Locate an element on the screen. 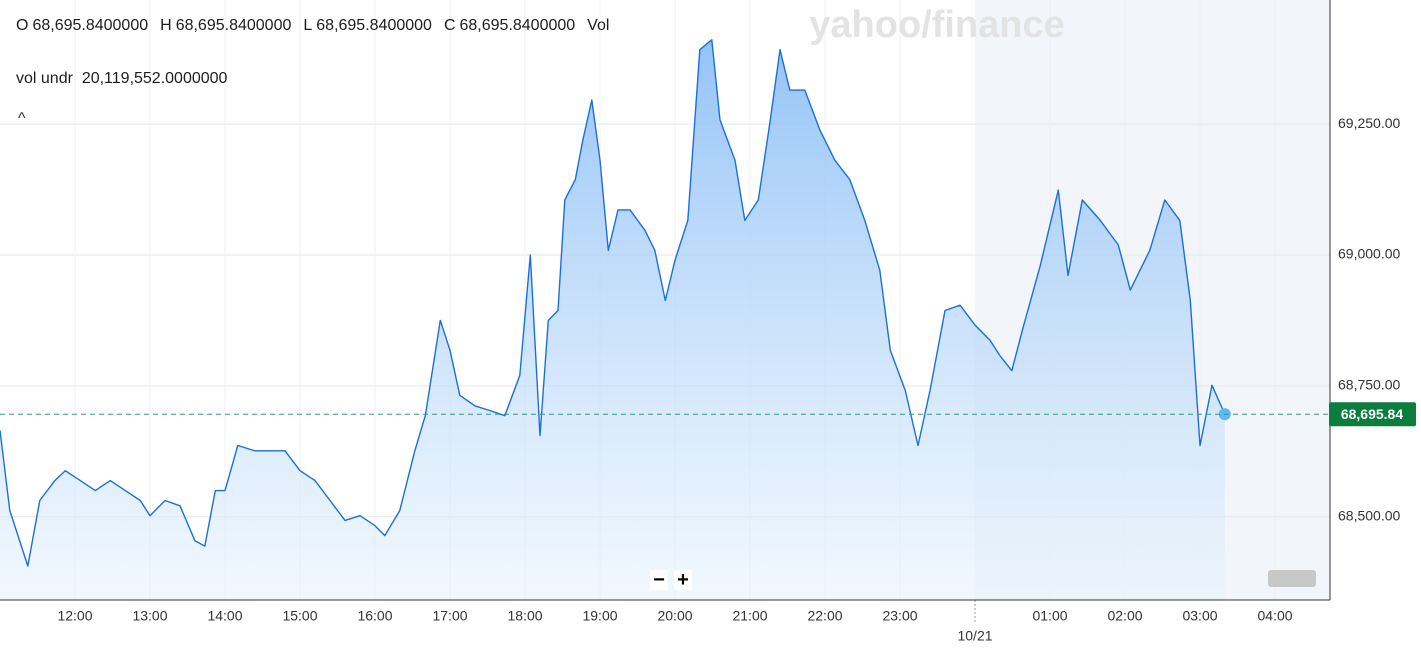  x-tick-label: 01:00 is located at coordinates (1049, 616).